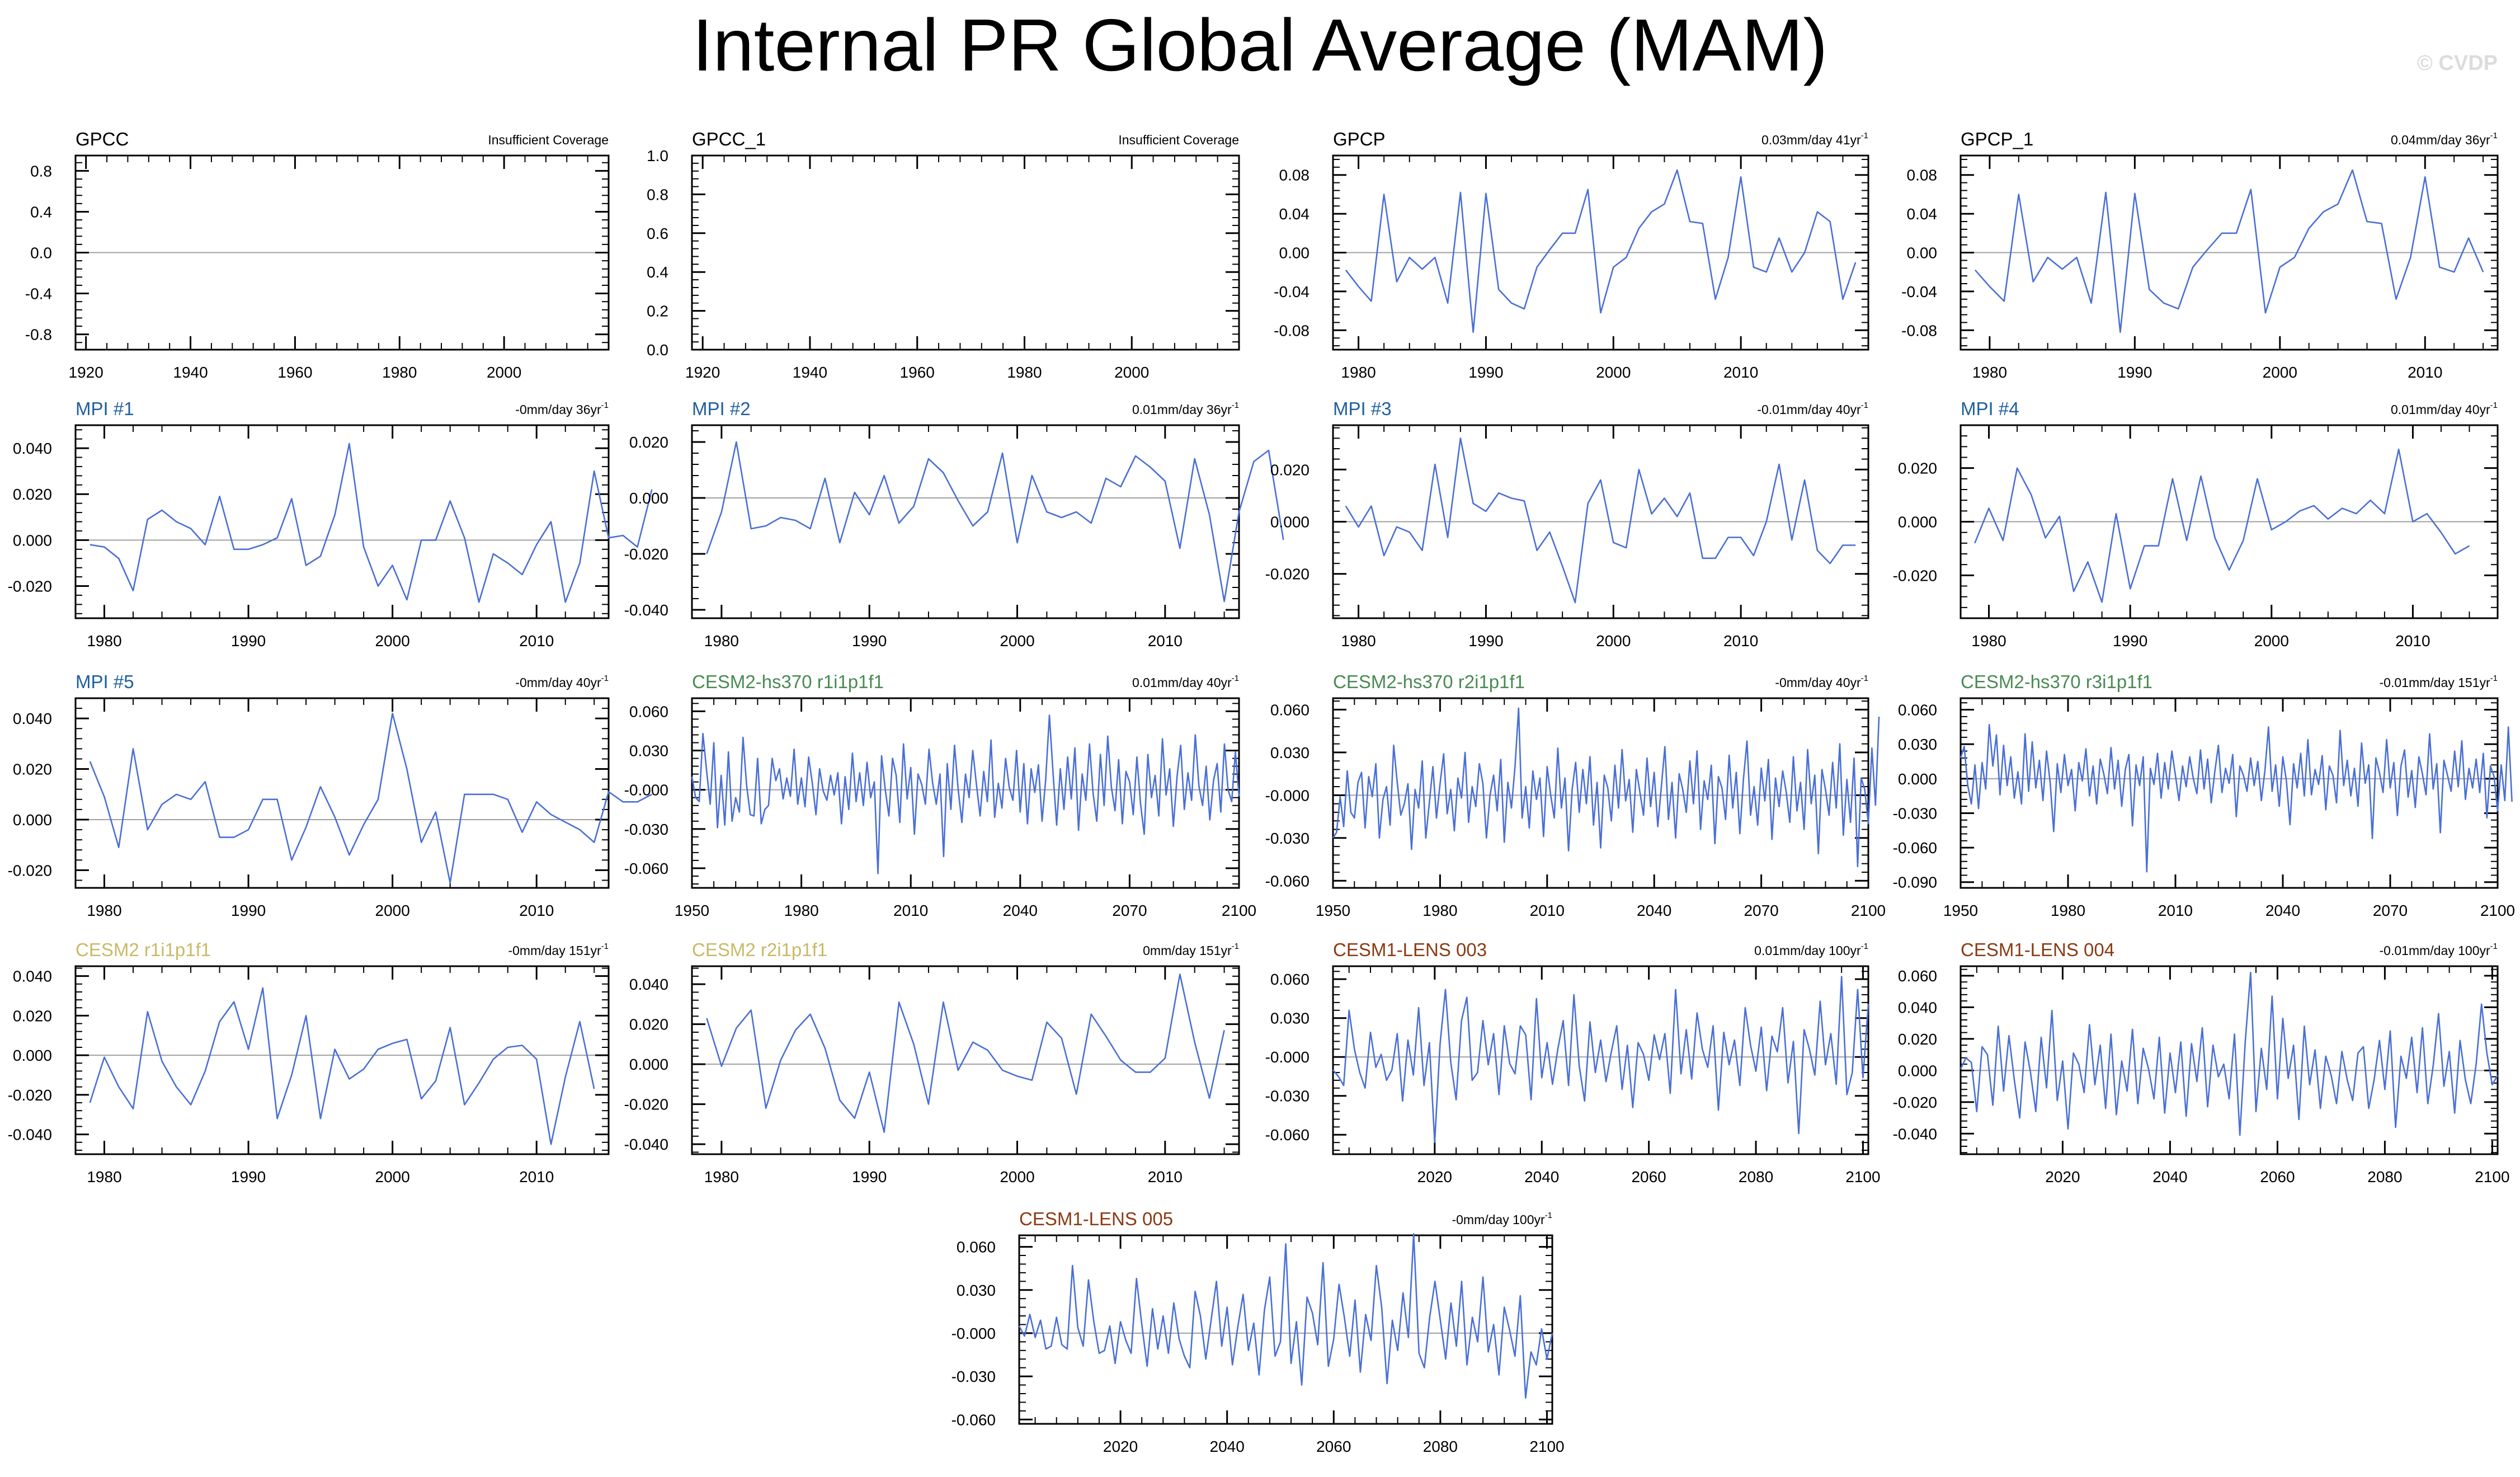  I want to click on panel-title: CESM1-LENS 005, so click(1096, 1218).